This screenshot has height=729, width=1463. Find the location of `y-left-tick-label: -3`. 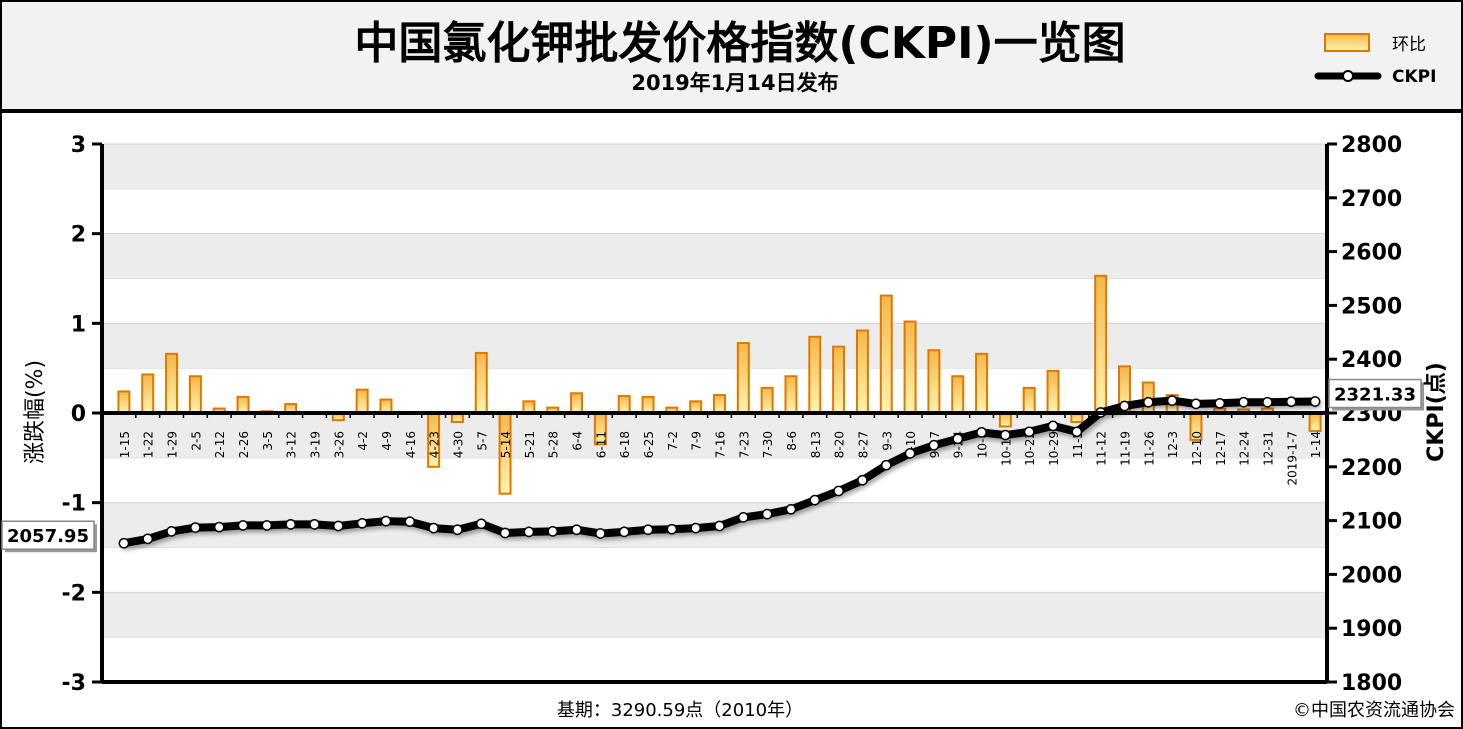

y-left-tick-label: -3 is located at coordinates (74, 683).